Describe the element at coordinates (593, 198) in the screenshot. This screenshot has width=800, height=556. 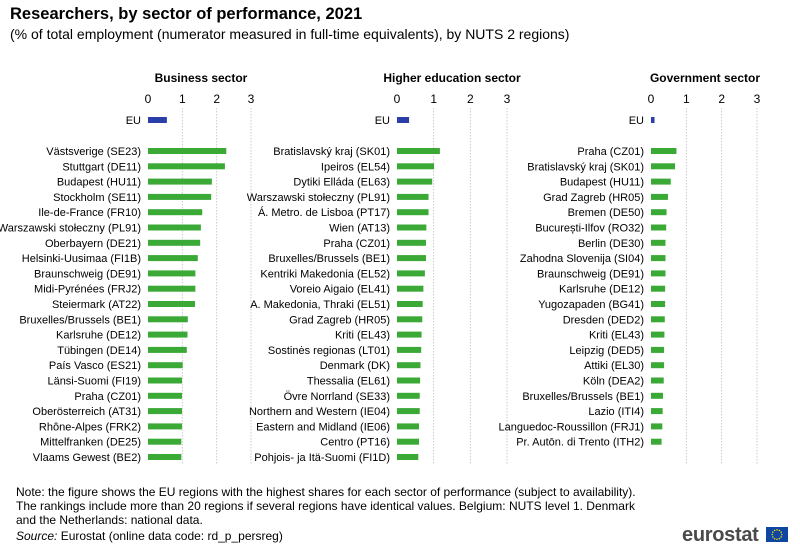
I see `panel-3-category-label: Grad Zagreb (HR05)` at that location.